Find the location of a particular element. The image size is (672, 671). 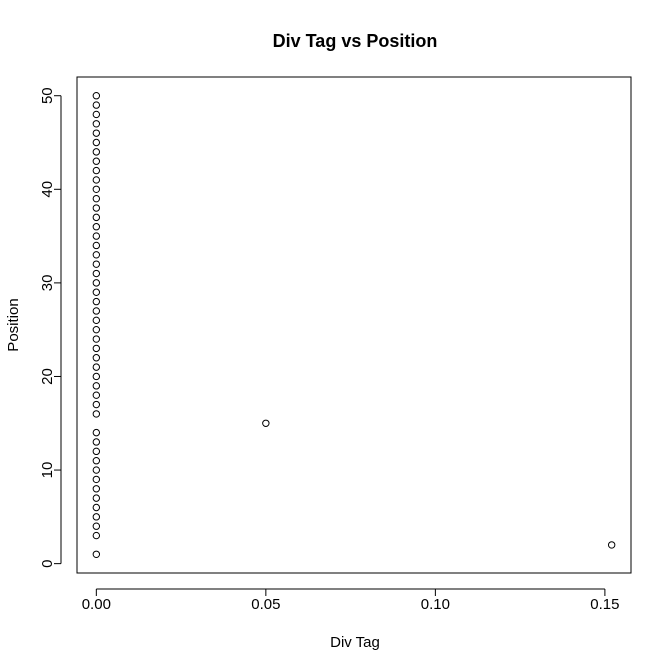

x-tick-label: 0.00 is located at coordinates (96, 604).